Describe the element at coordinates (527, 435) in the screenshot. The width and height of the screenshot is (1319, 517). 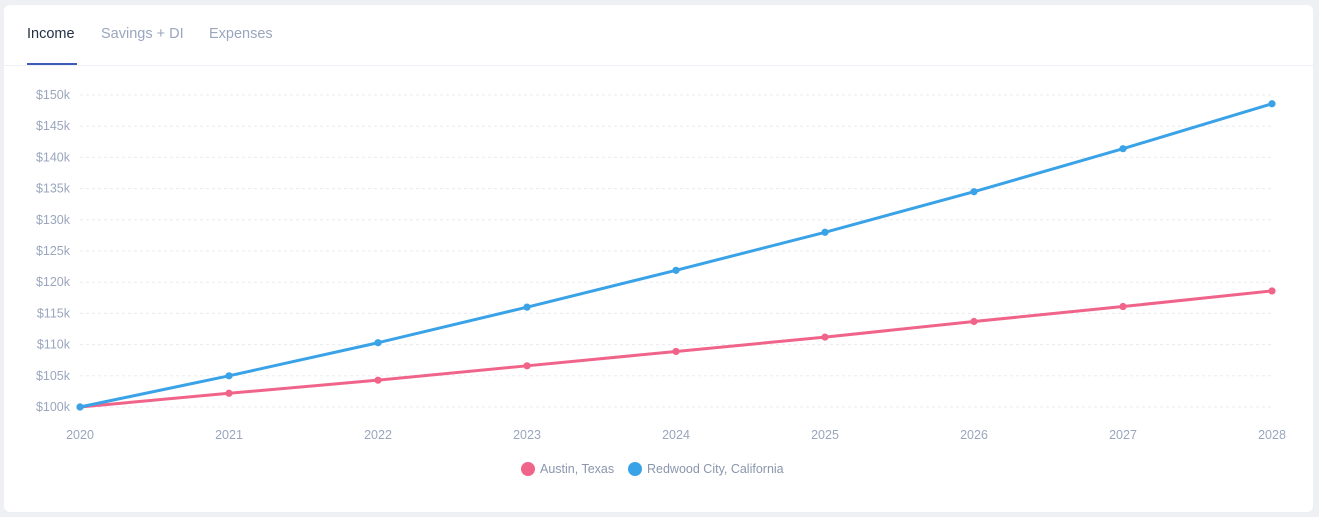
I see `x-tick-label: 2023` at that location.